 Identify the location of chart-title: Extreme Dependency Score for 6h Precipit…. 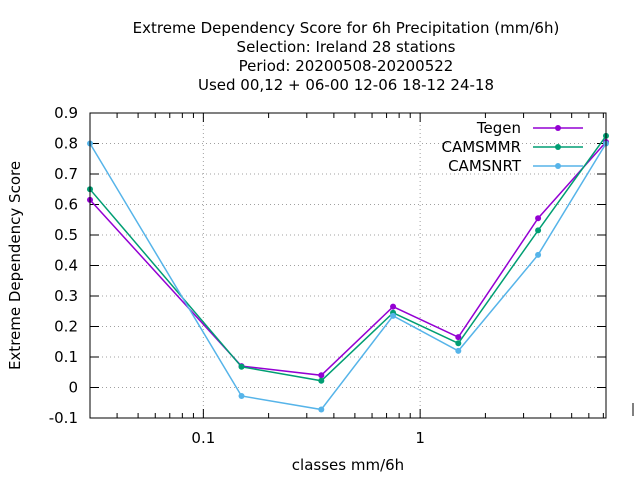
(346, 56).